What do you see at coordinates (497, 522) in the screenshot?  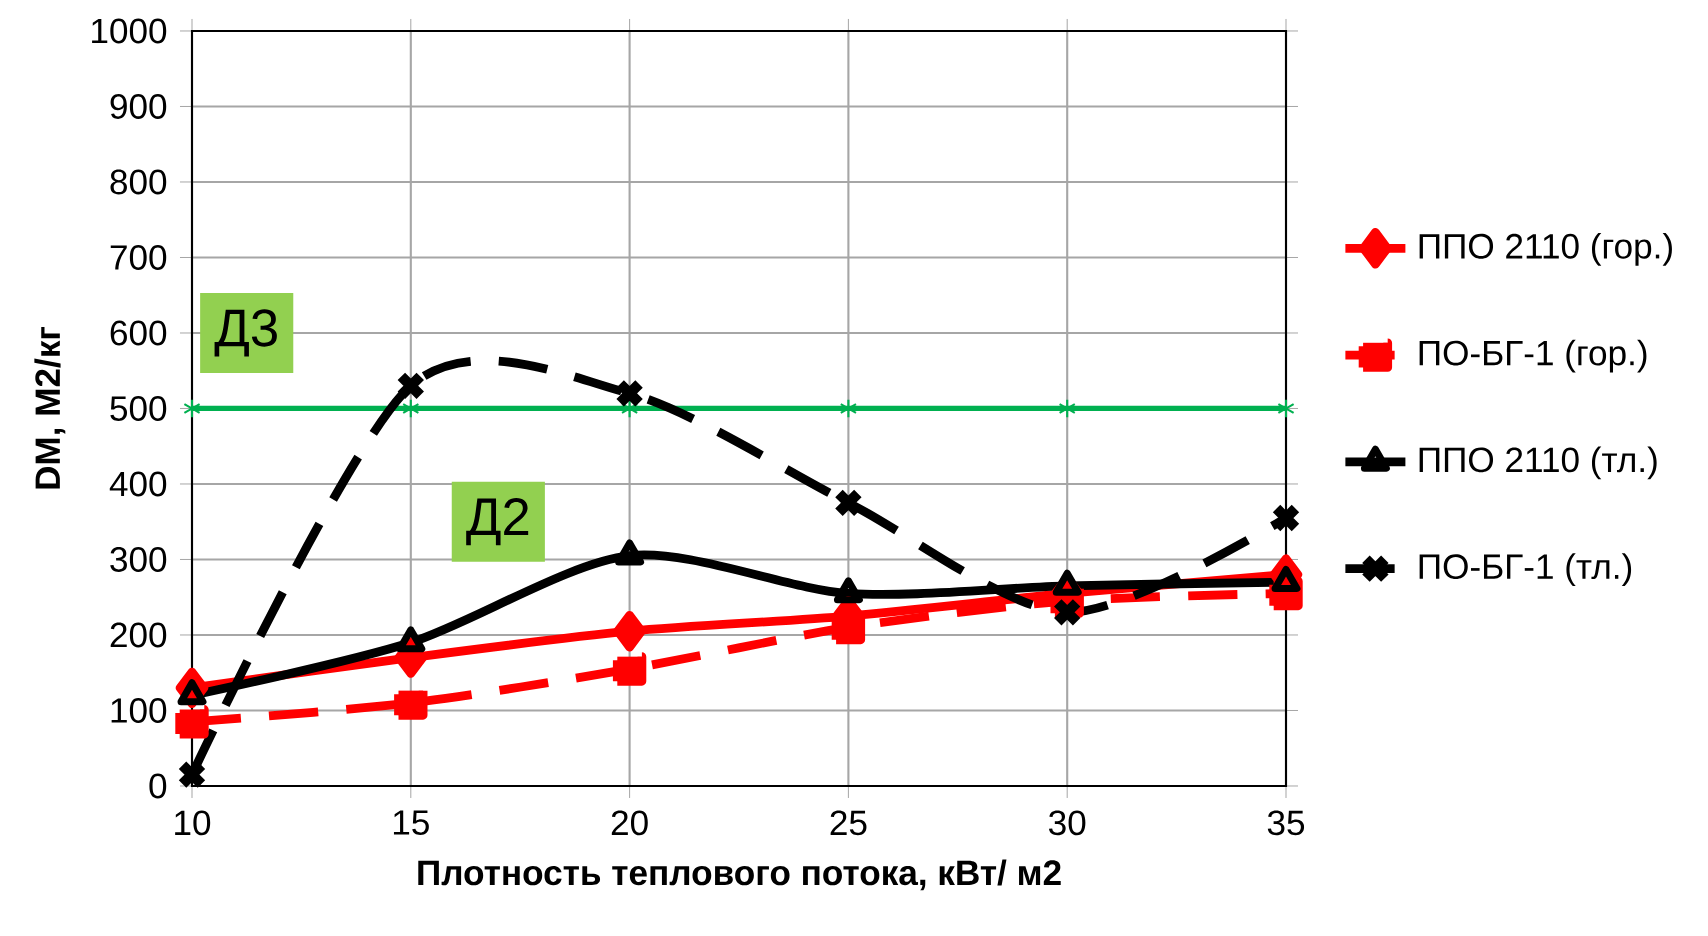 I see `annotation: Д2` at bounding box center [497, 522].